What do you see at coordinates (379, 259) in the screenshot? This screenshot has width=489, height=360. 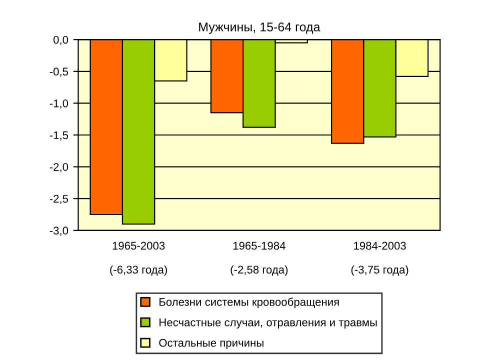 I see `category-label: 1984-2003 (-3,75 года)` at bounding box center [379, 259].